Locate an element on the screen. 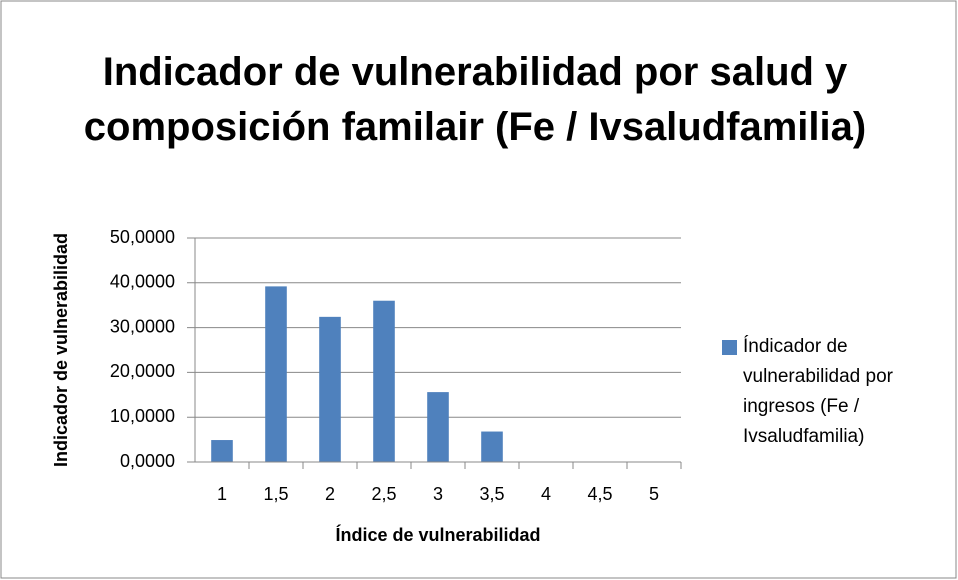 This screenshot has width=958, height=580. x-tick-label: 4 is located at coordinates (546, 494).